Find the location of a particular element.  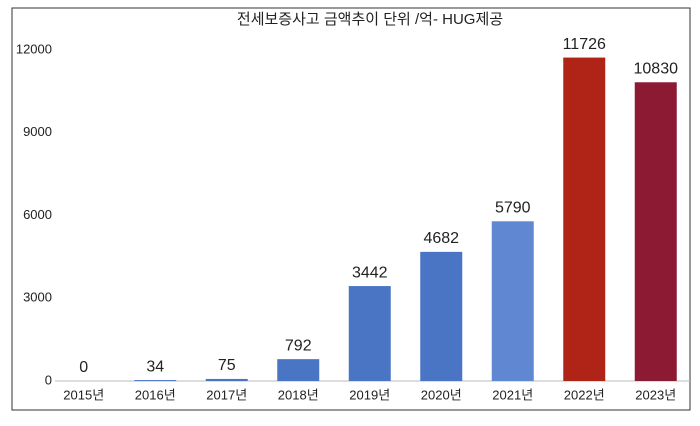

value-label: 792 is located at coordinates (298, 345).